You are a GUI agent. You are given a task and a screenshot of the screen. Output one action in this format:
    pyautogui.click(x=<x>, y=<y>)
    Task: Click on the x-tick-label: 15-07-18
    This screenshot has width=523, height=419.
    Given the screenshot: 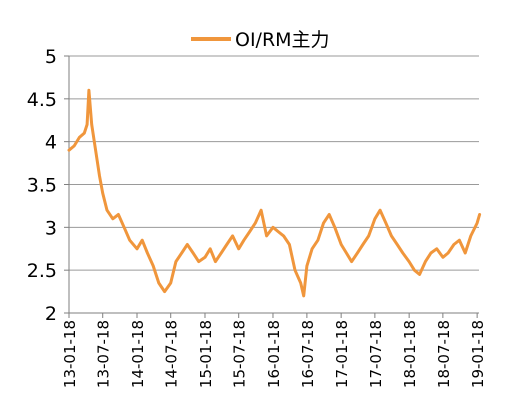 What is the action you would take?
    pyautogui.click(x=240, y=354)
    